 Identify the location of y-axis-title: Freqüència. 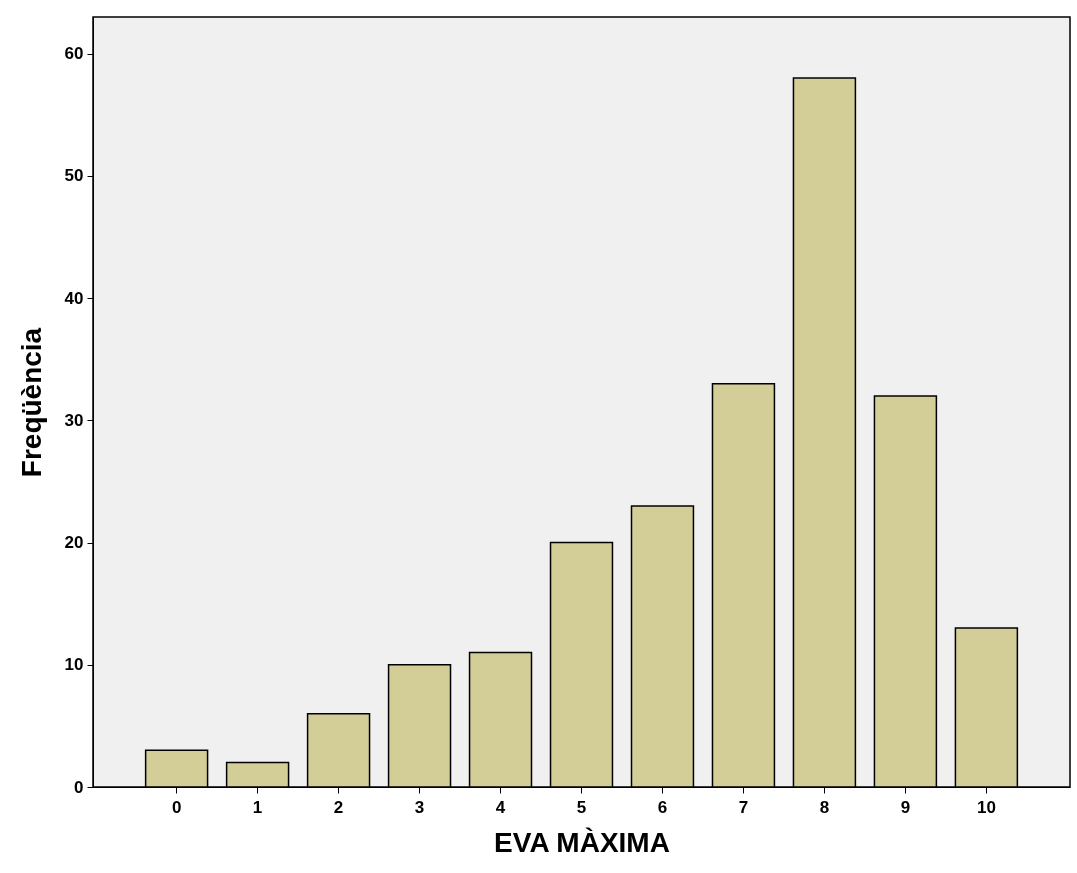
(31, 402).